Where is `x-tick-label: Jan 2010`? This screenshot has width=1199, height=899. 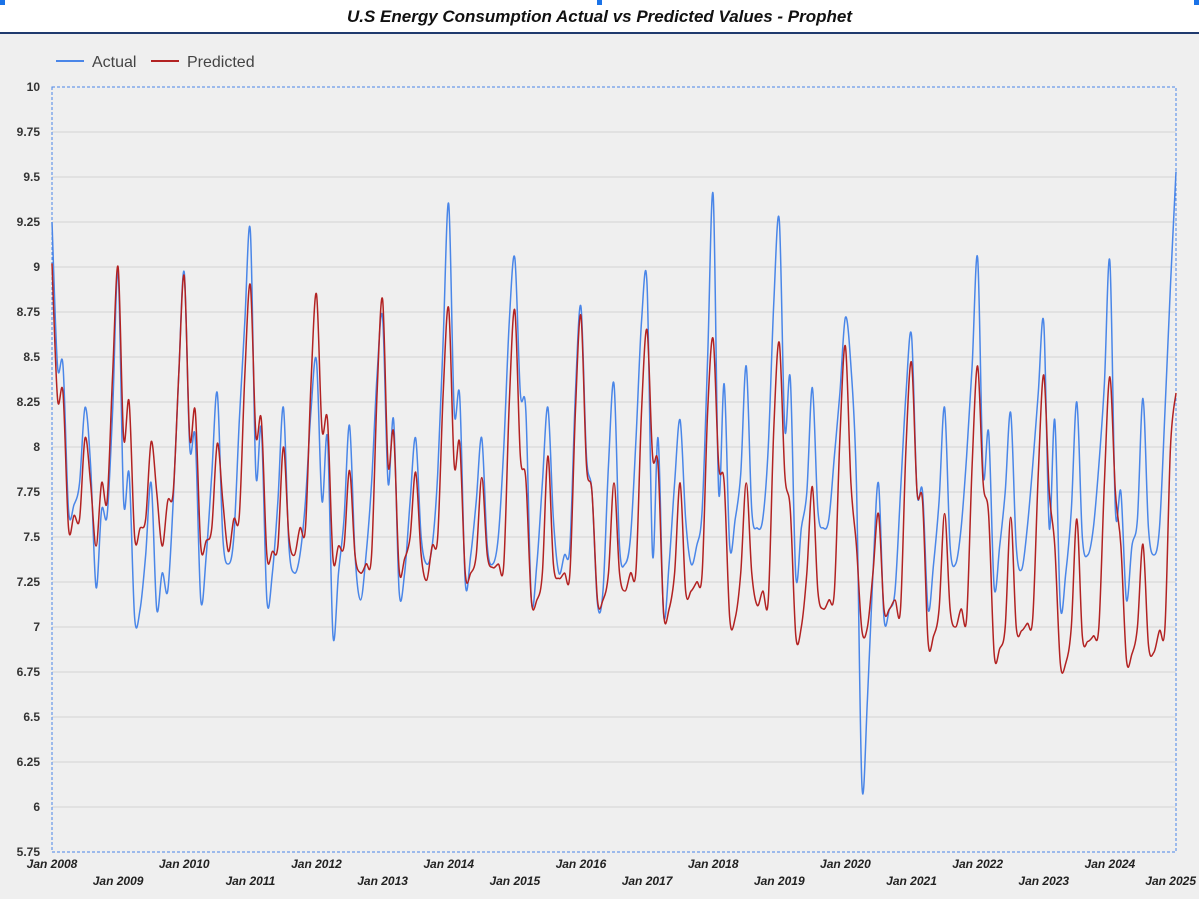 x-tick-label: Jan 2010 is located at coordinates (184, 864).